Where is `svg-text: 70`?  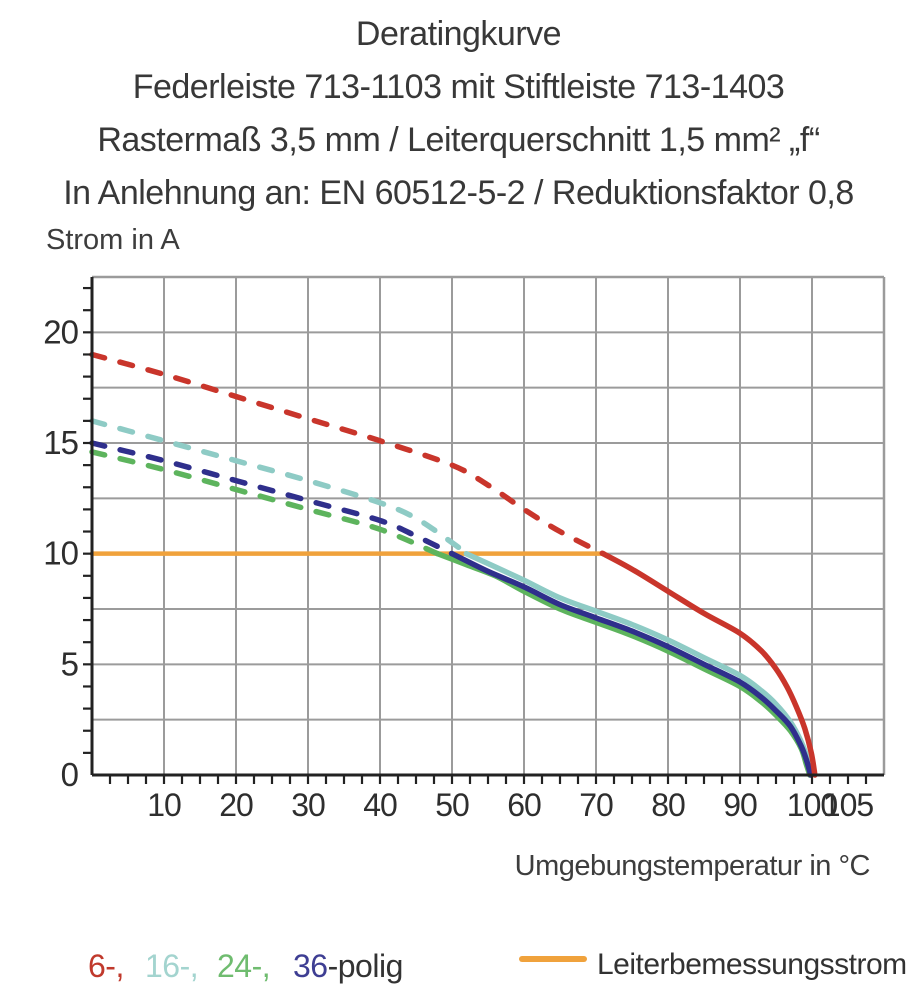 svg-text: 70 is located at coordinates (596, 805).